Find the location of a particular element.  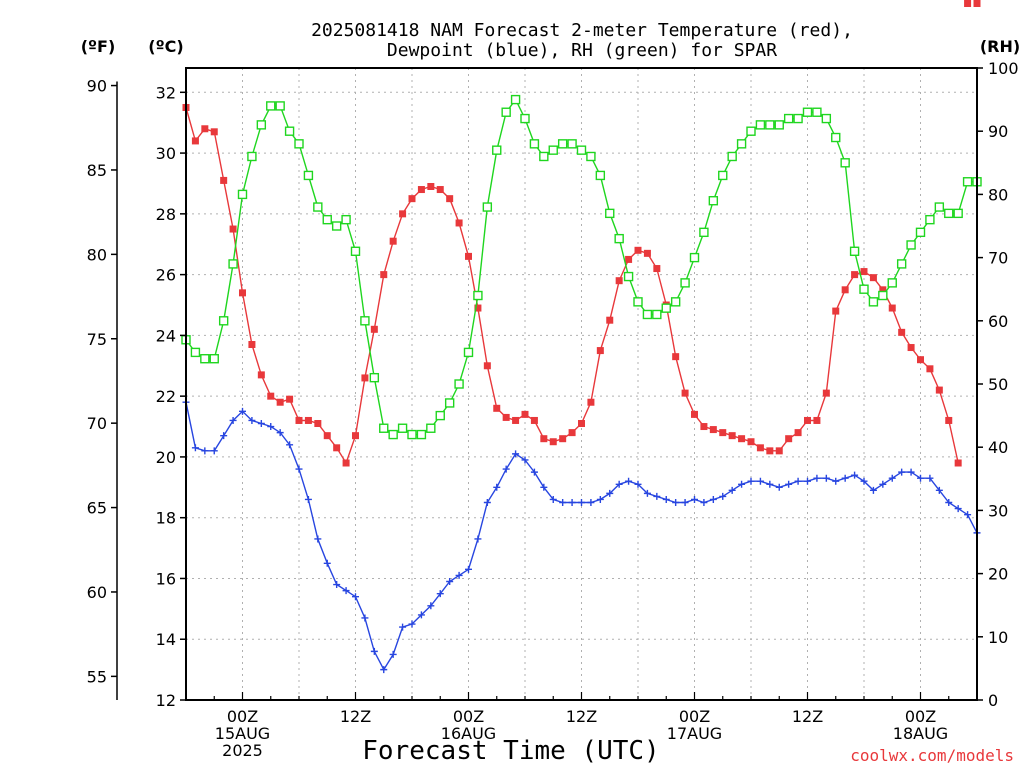

celsius-tick-label: 28 is located at coordinates (166, 214).